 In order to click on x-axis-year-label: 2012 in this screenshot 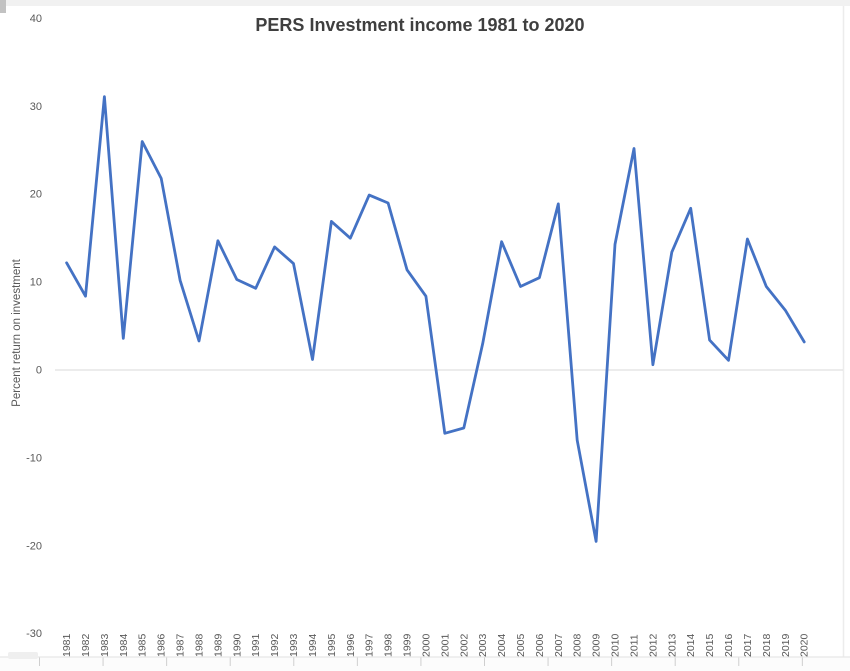, I will do `click(653, 645)`.